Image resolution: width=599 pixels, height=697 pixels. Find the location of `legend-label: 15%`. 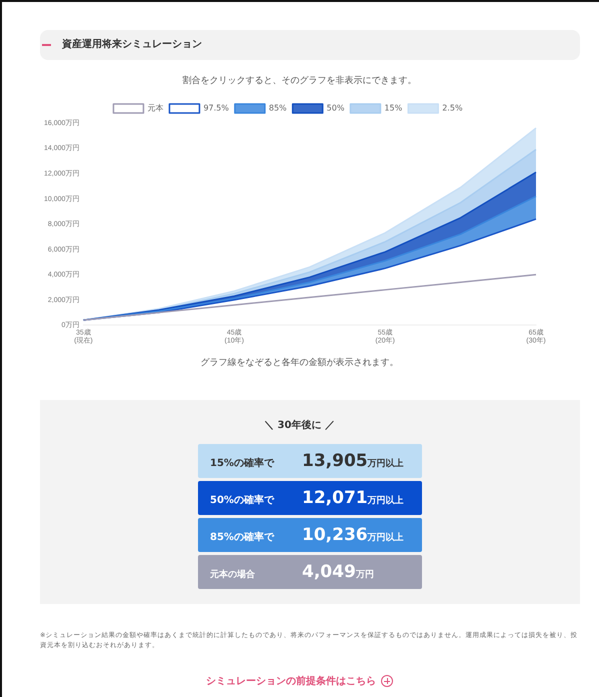

legend-label: 15% is located at coordinates (393, 108).